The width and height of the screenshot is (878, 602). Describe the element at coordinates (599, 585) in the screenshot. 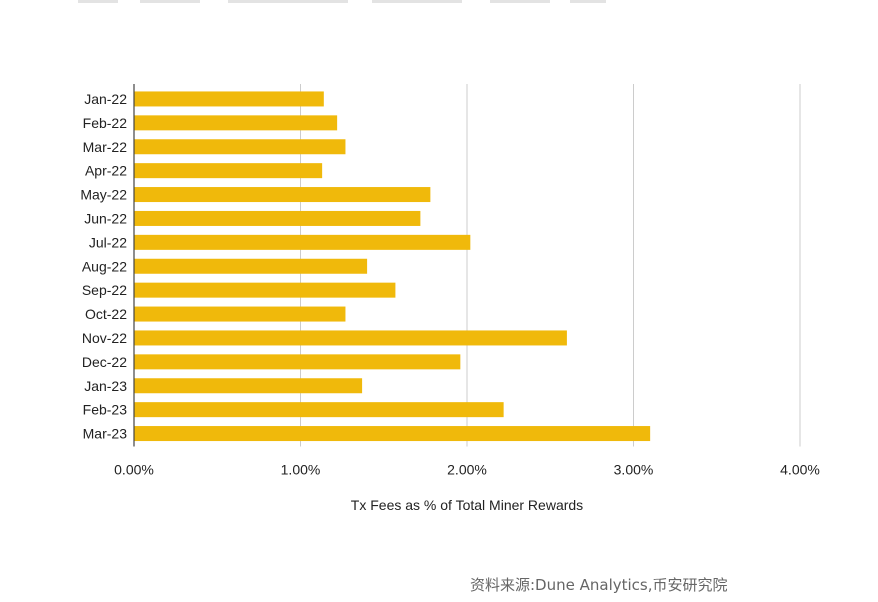

I see `source-caption: 资料来源:Dune Analytics,币安研究院` at that location.